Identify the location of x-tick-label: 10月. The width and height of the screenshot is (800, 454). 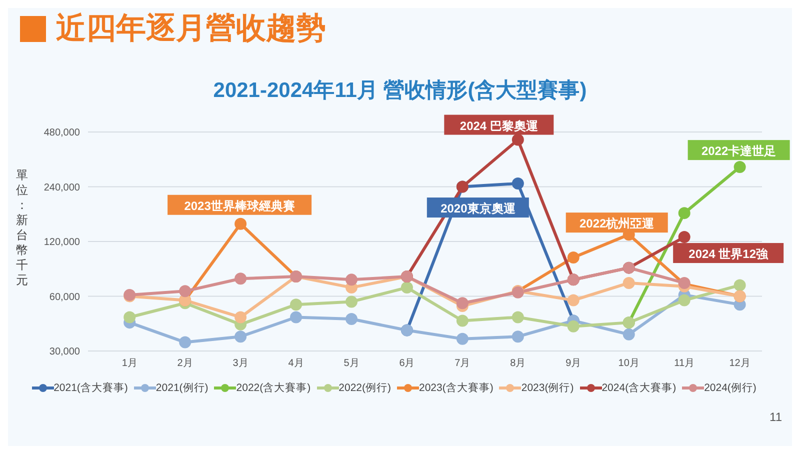
(629, 364).